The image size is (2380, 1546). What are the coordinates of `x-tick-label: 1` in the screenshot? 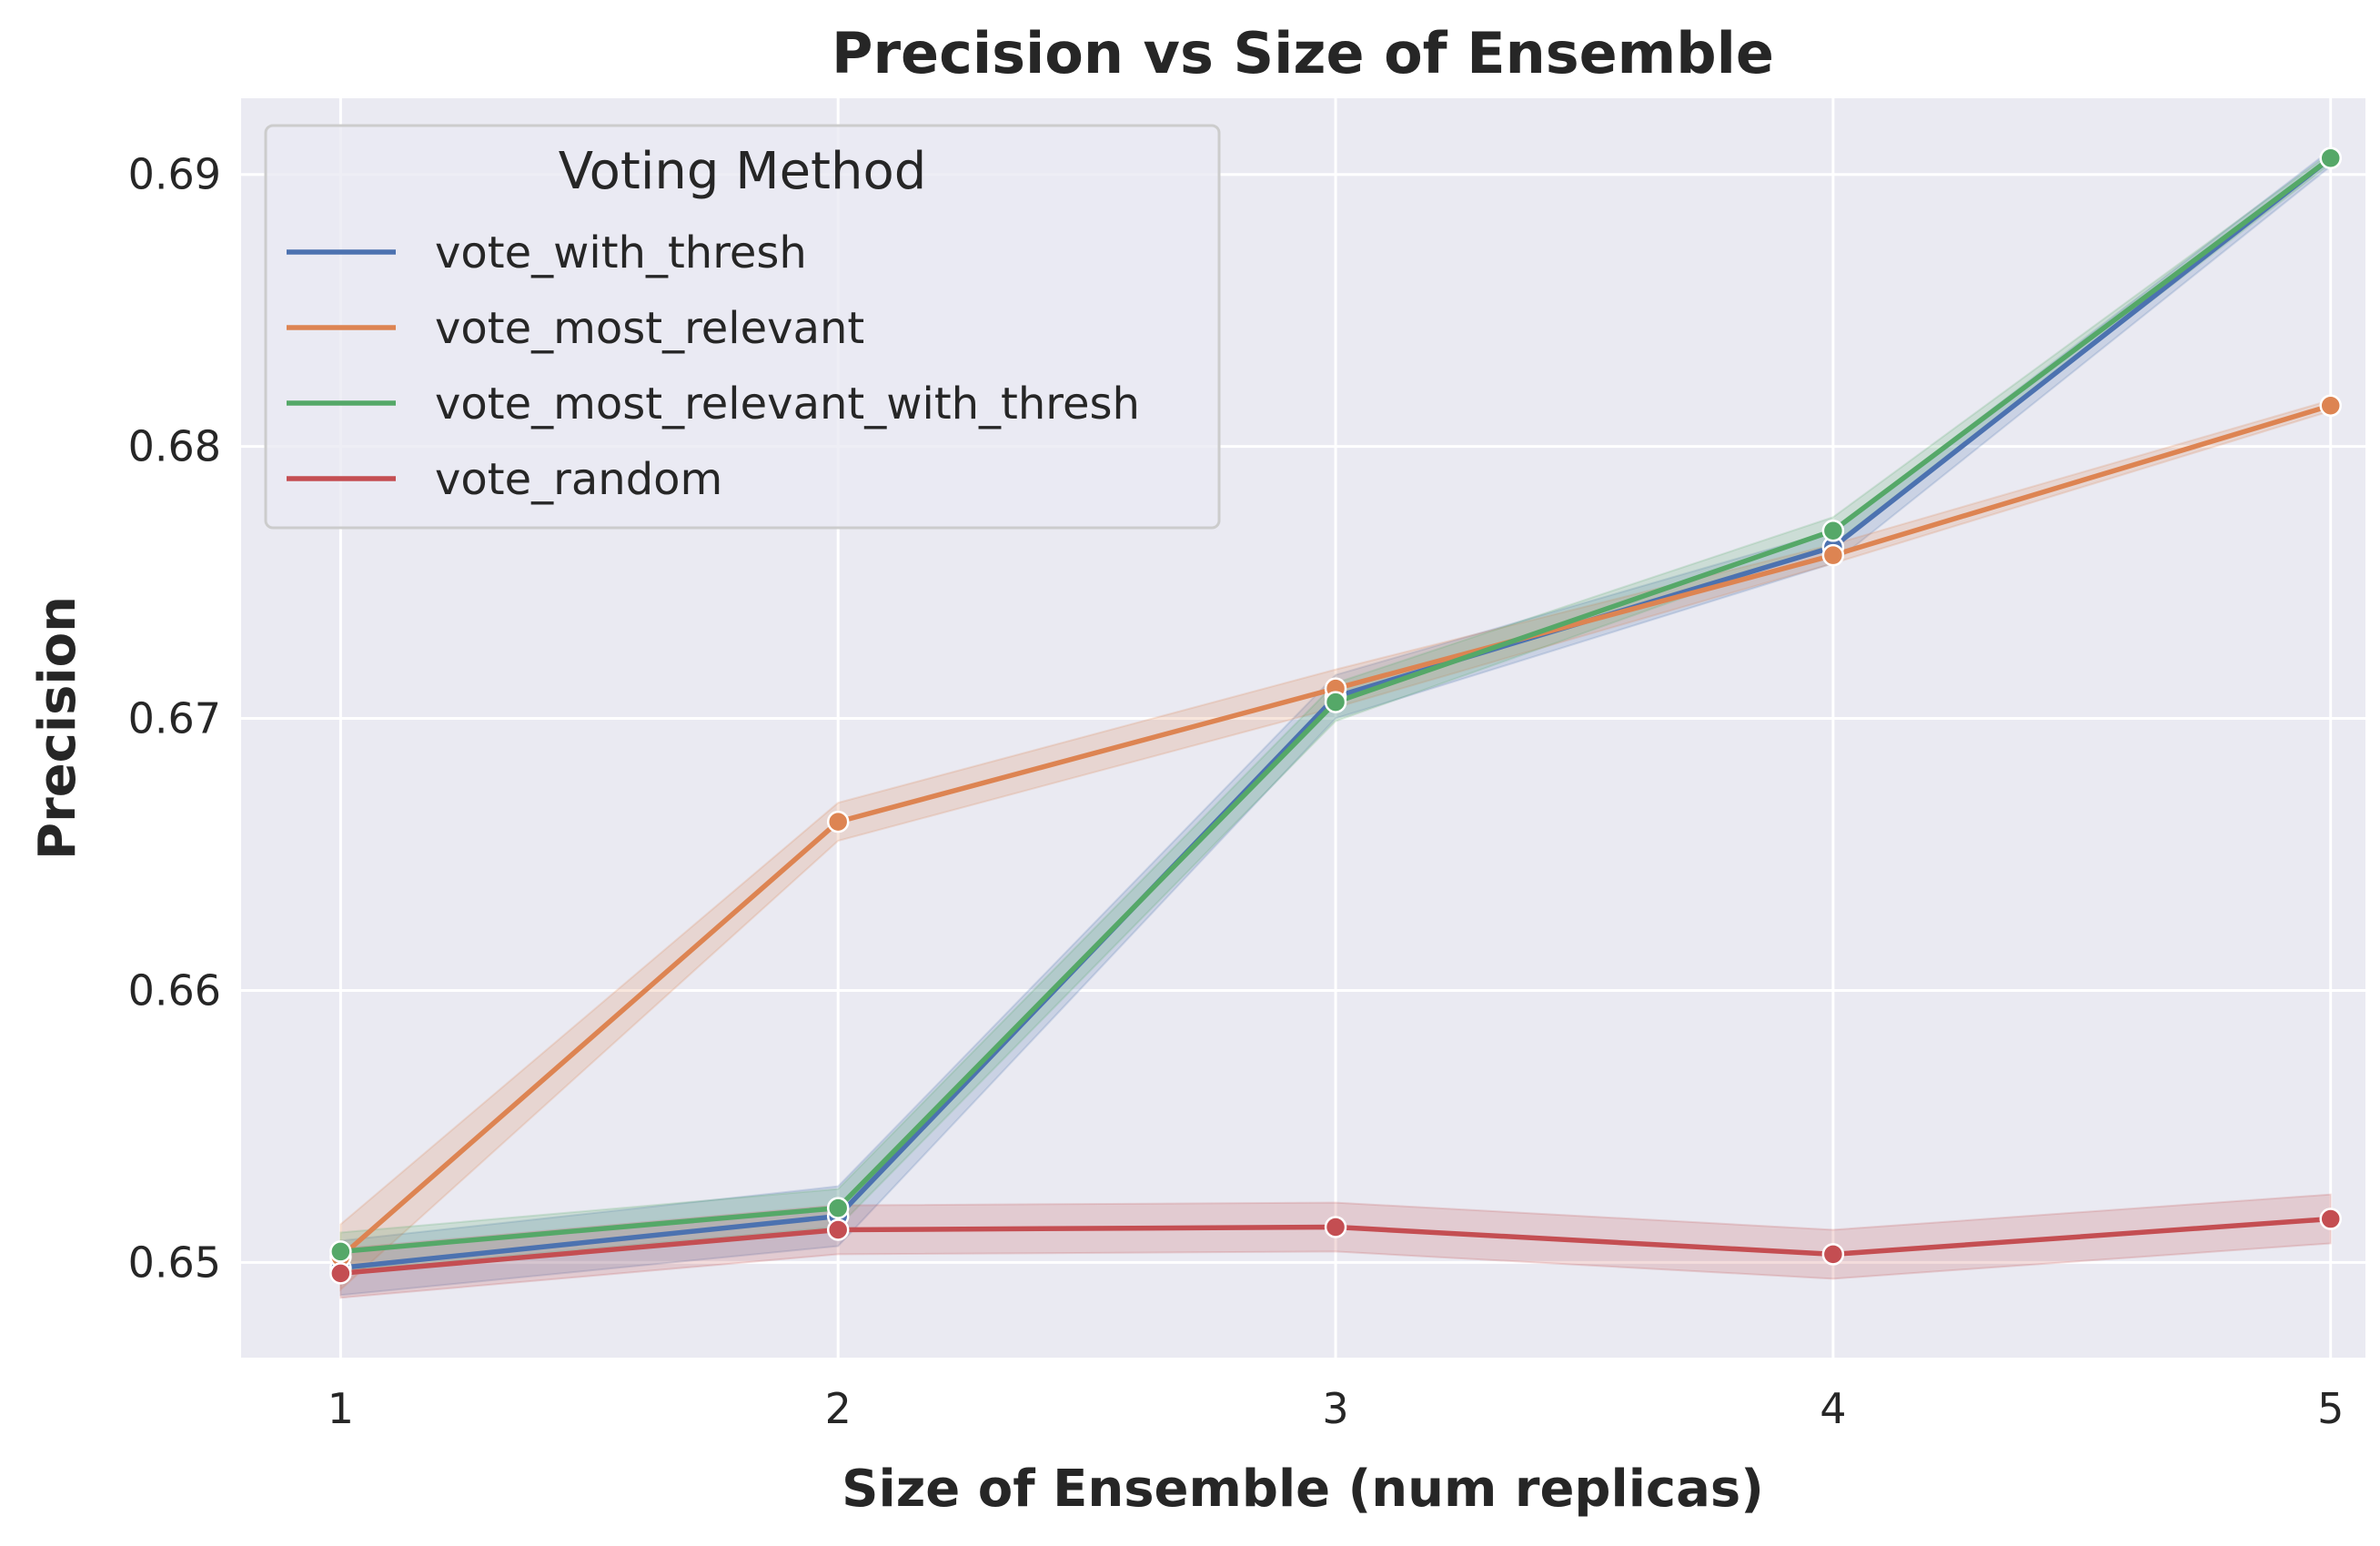 It's located at (341, 1408).